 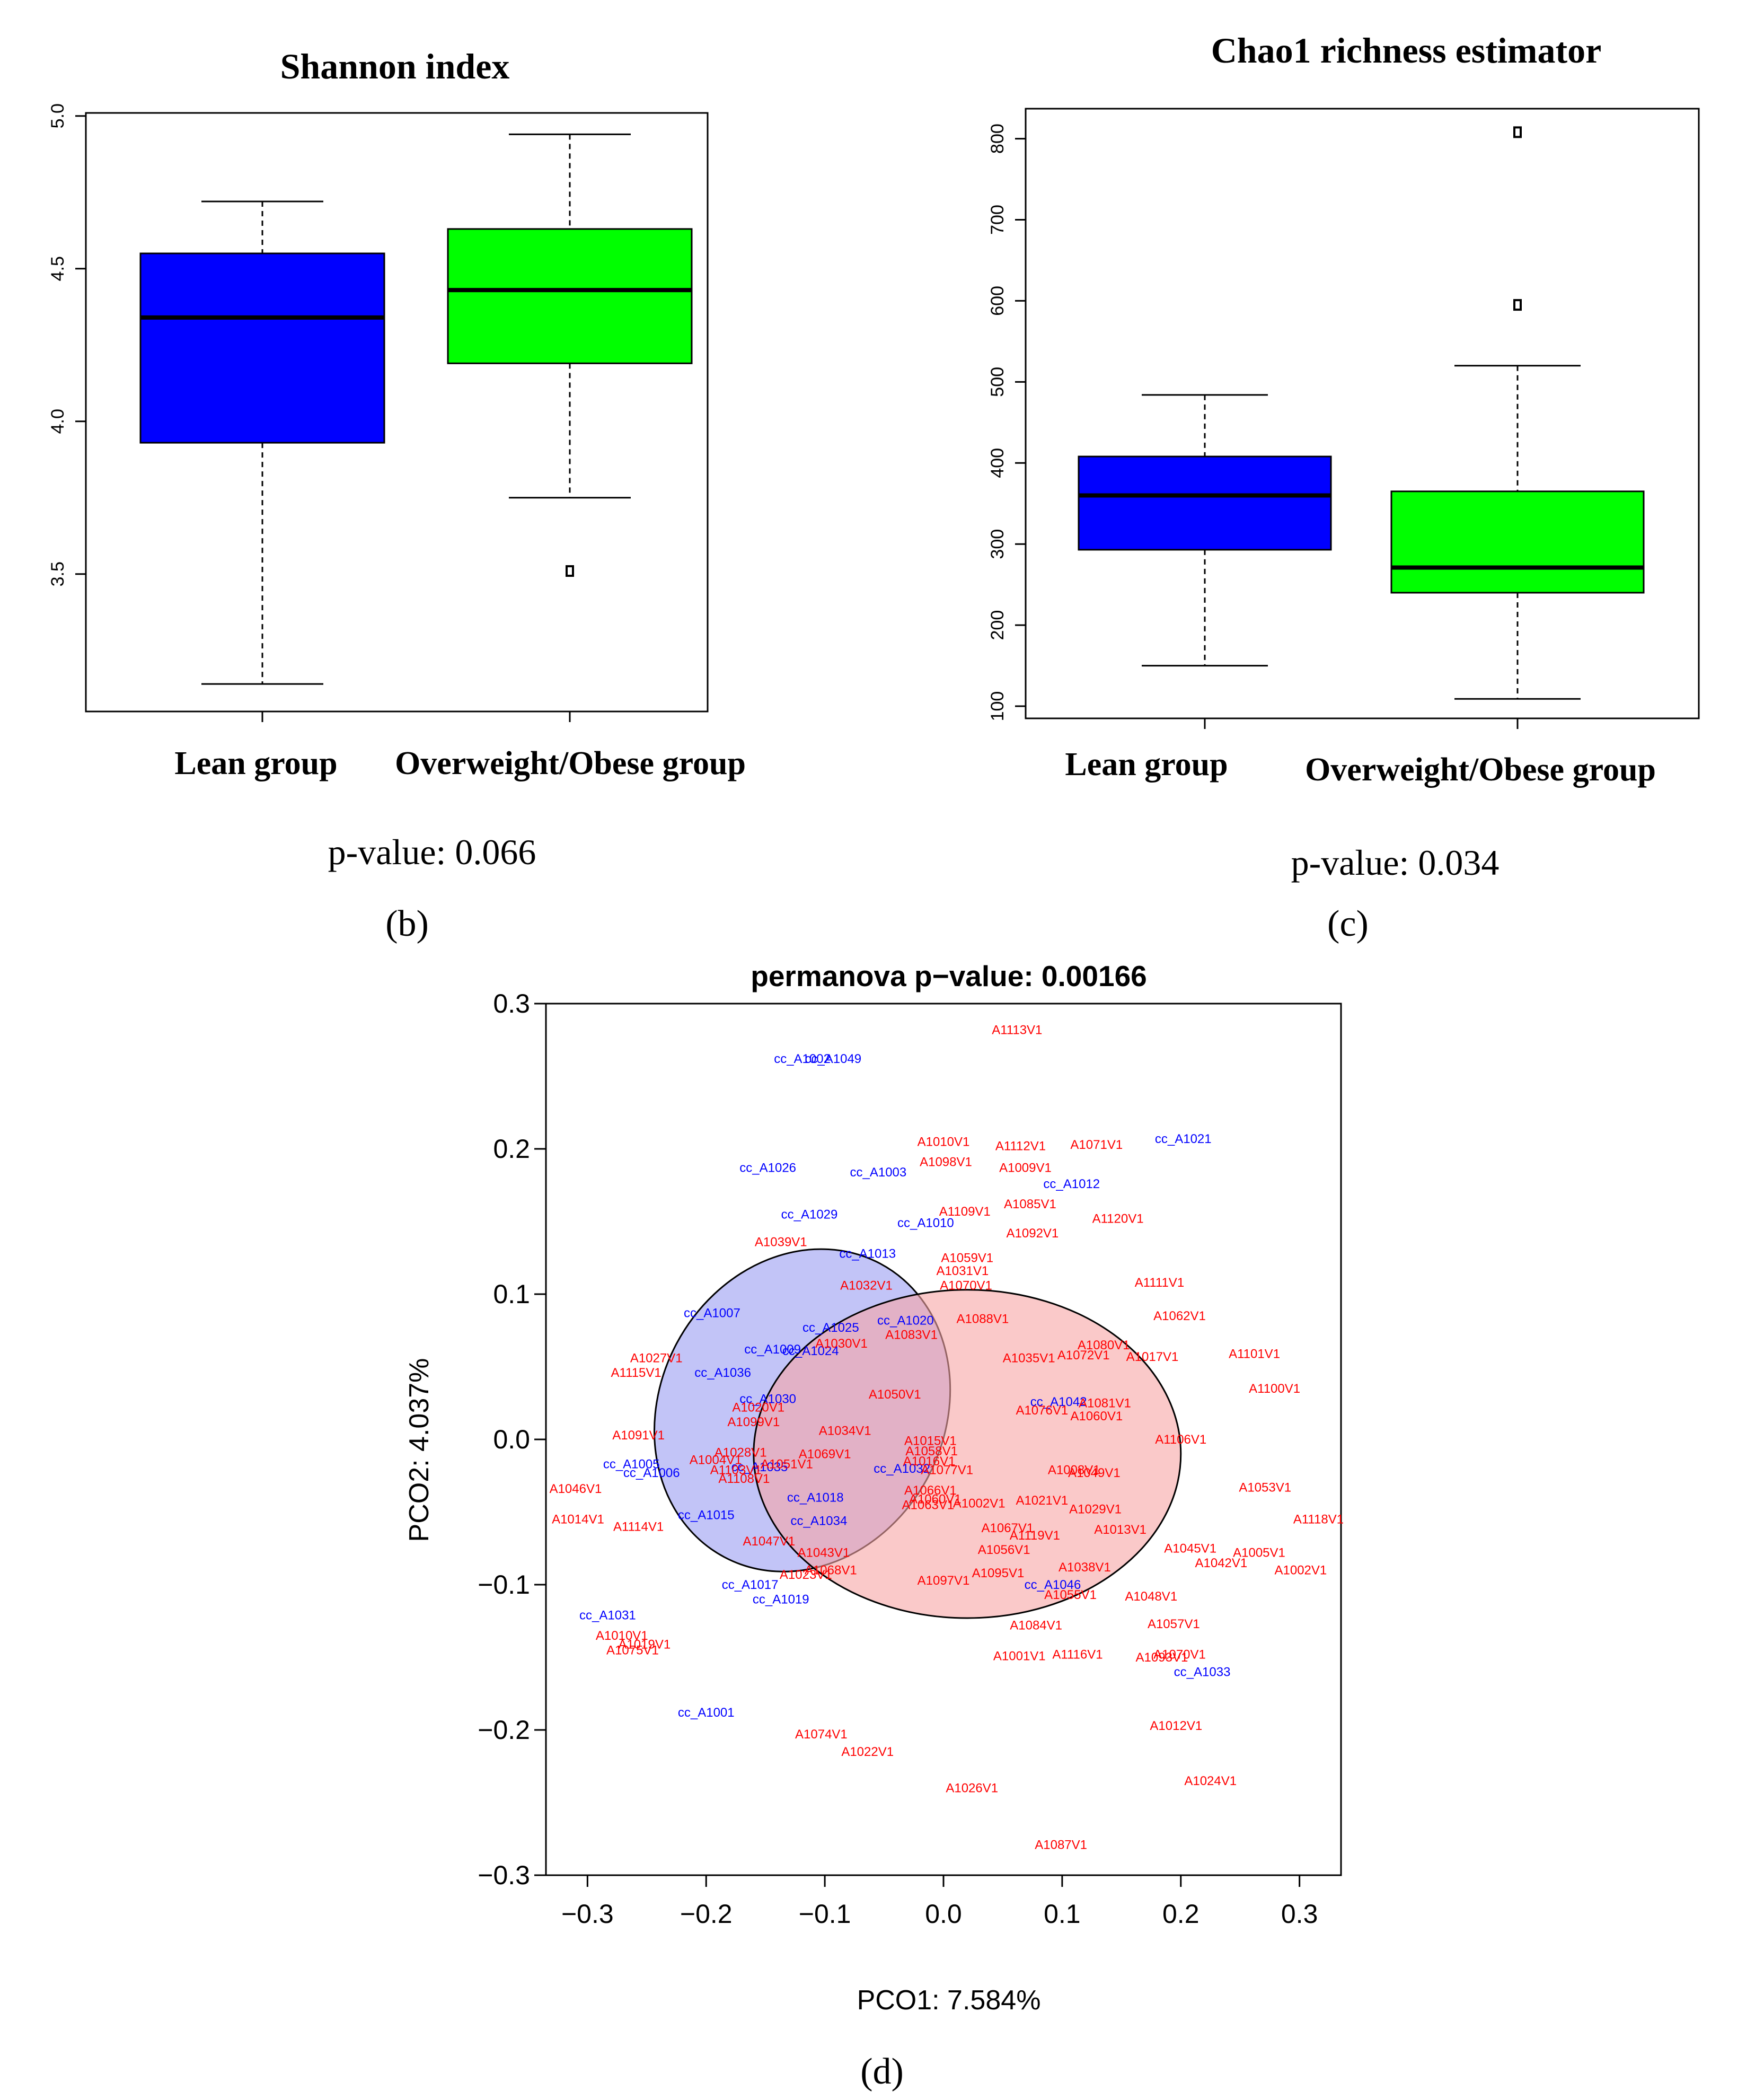 I want to click on lean-sample-point: cc_A1034, so click(x=819, y=1521).